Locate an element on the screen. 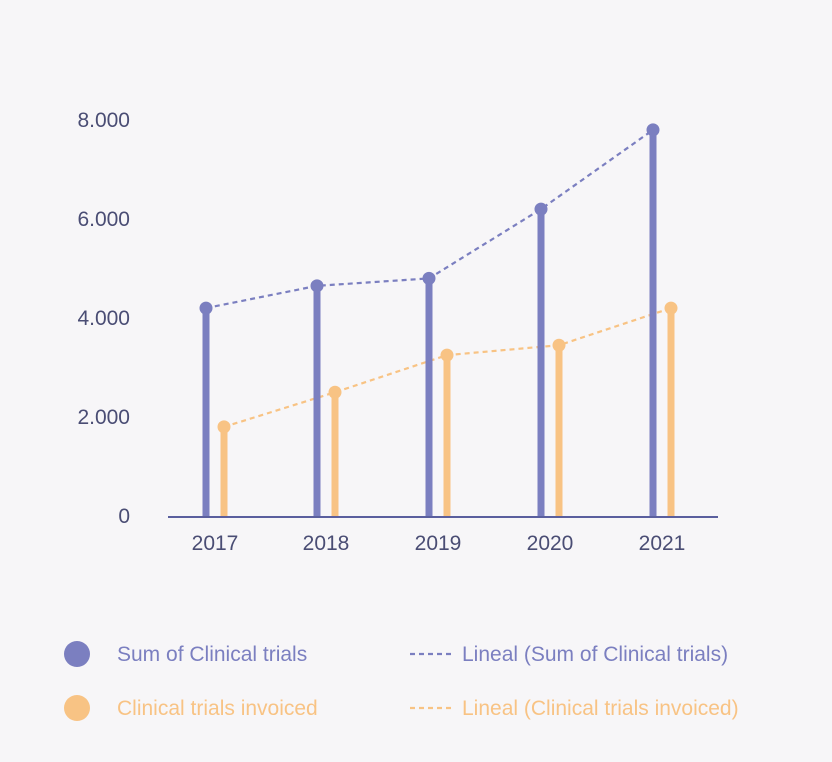 This screenshot has width=832, height=762. legend-label: Sum of Clinical trials is located at coordinates (212, 654).